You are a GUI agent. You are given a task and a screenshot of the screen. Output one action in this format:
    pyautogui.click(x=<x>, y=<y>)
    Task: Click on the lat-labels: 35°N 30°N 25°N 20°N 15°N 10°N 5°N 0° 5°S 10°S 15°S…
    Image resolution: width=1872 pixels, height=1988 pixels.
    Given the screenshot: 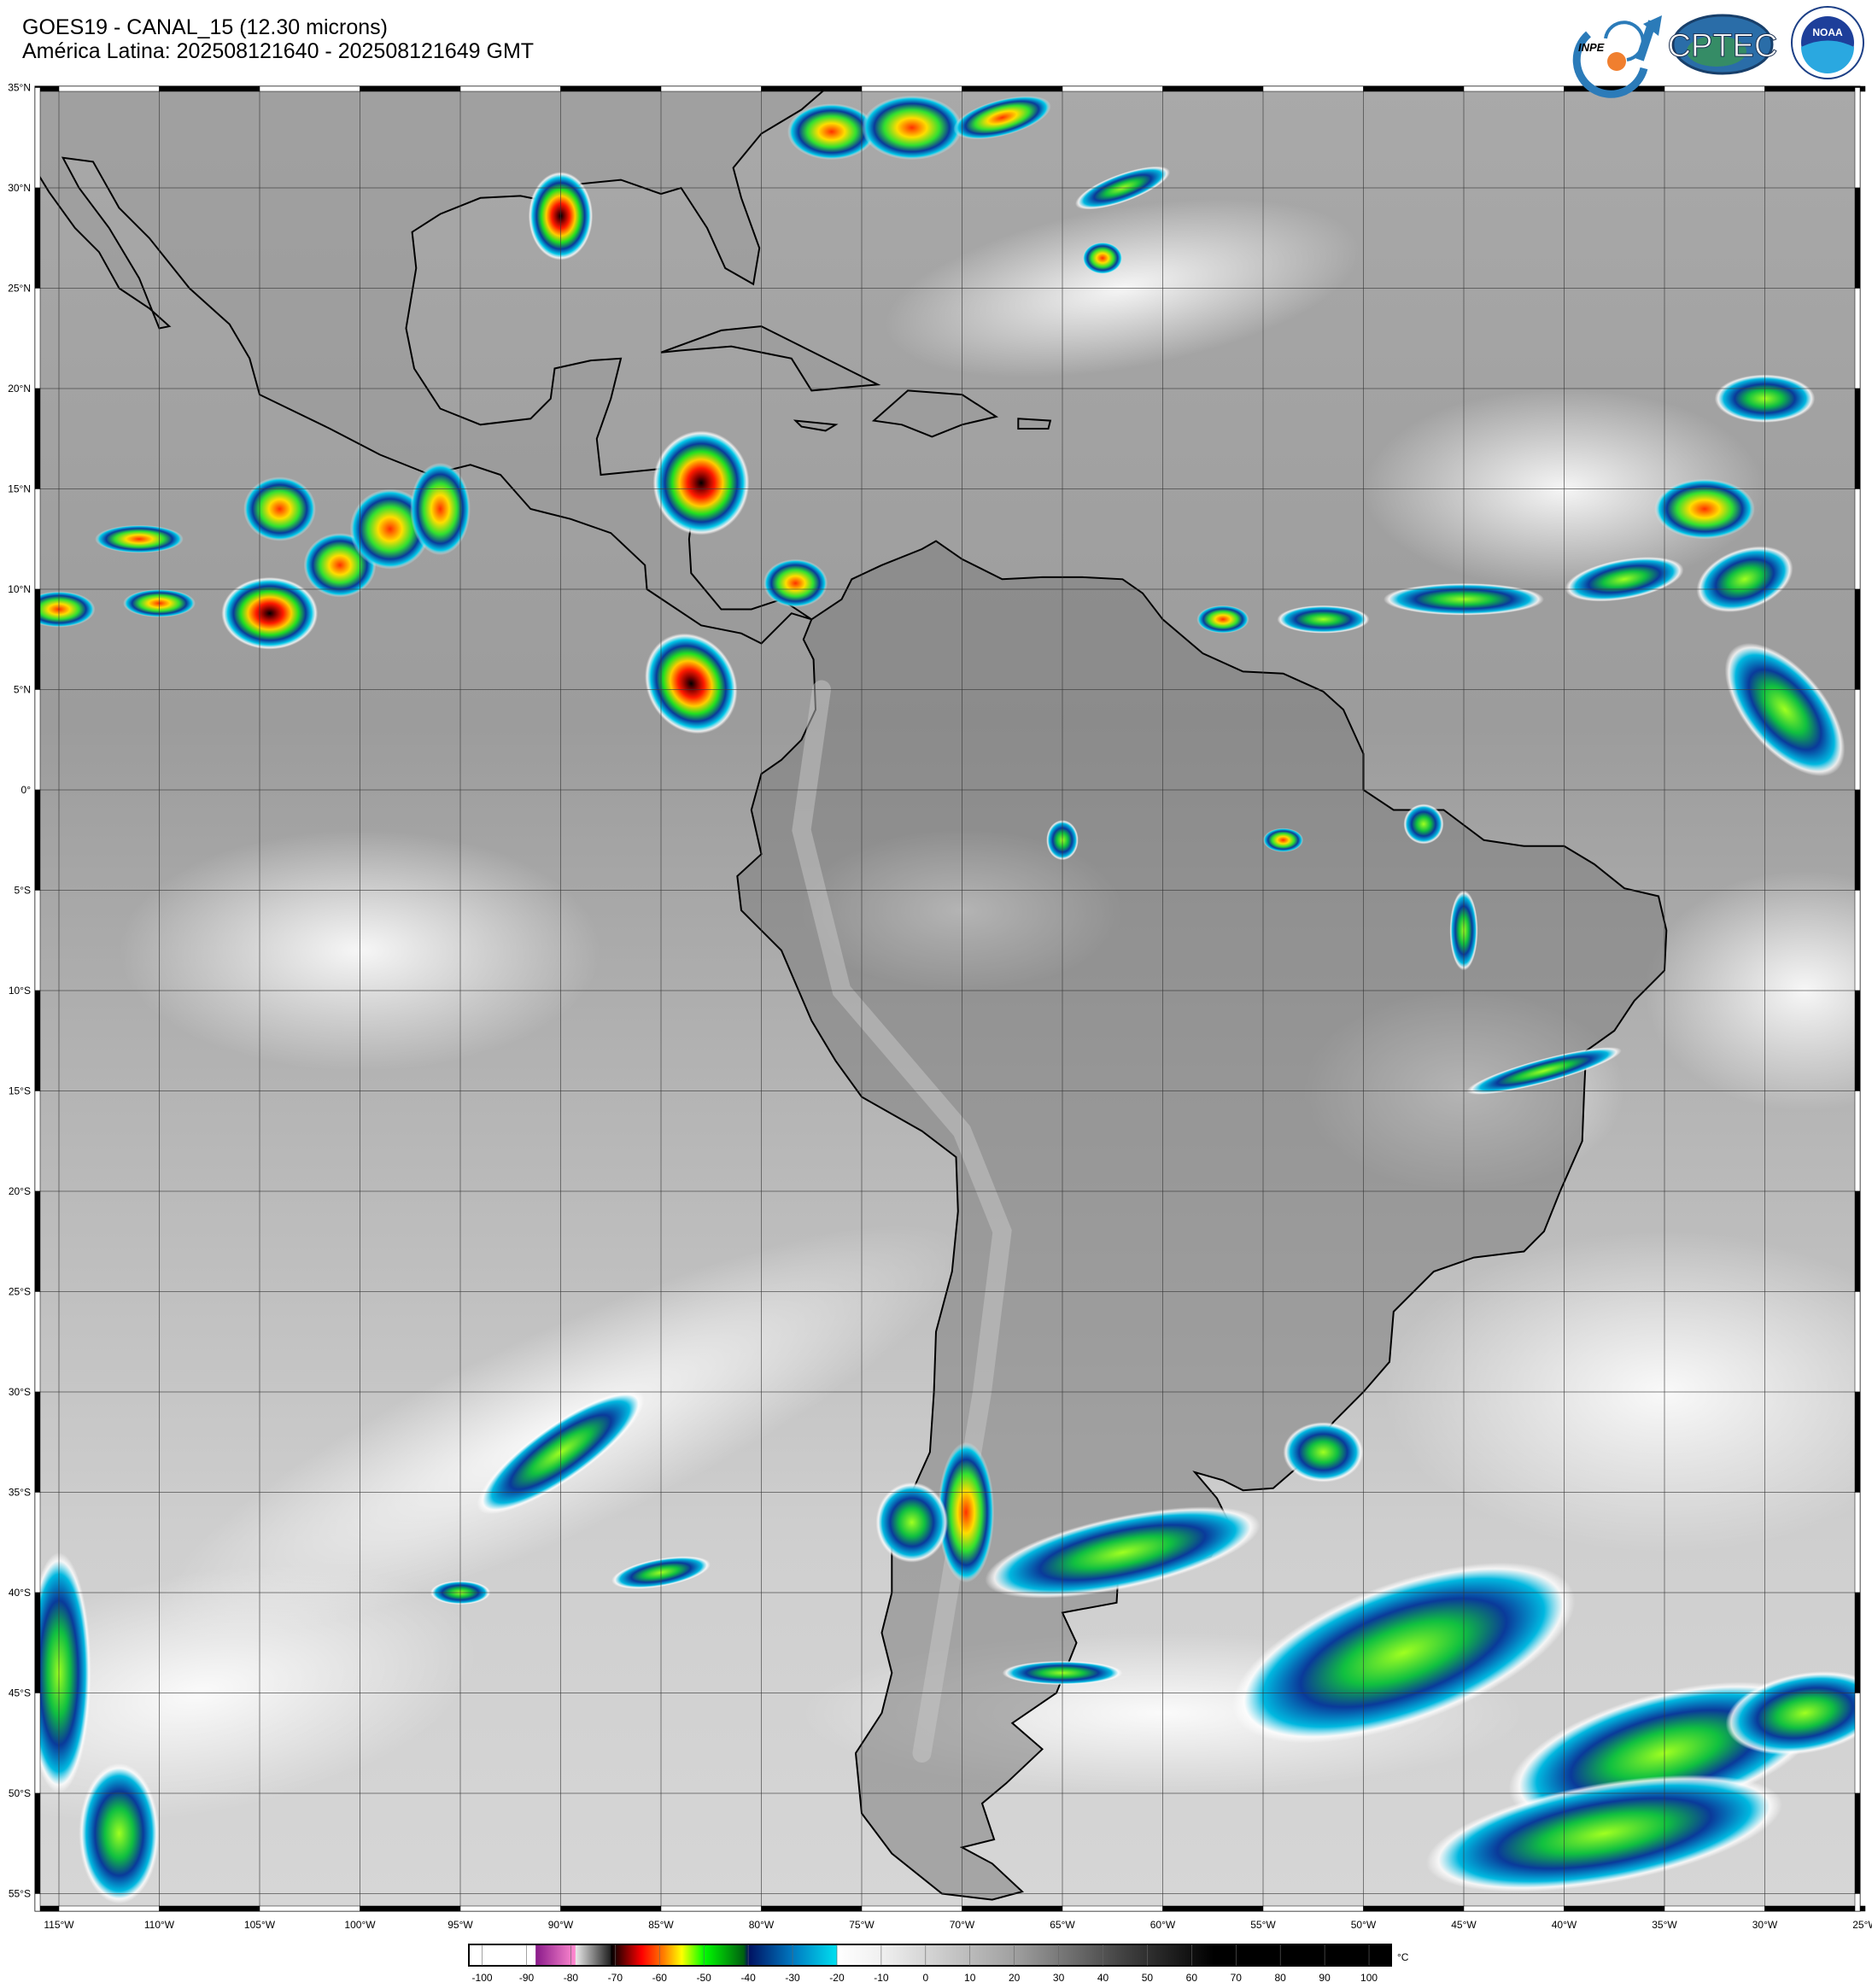 What is the action you would take?
    pyautogui.click(x=19, y=991)
    